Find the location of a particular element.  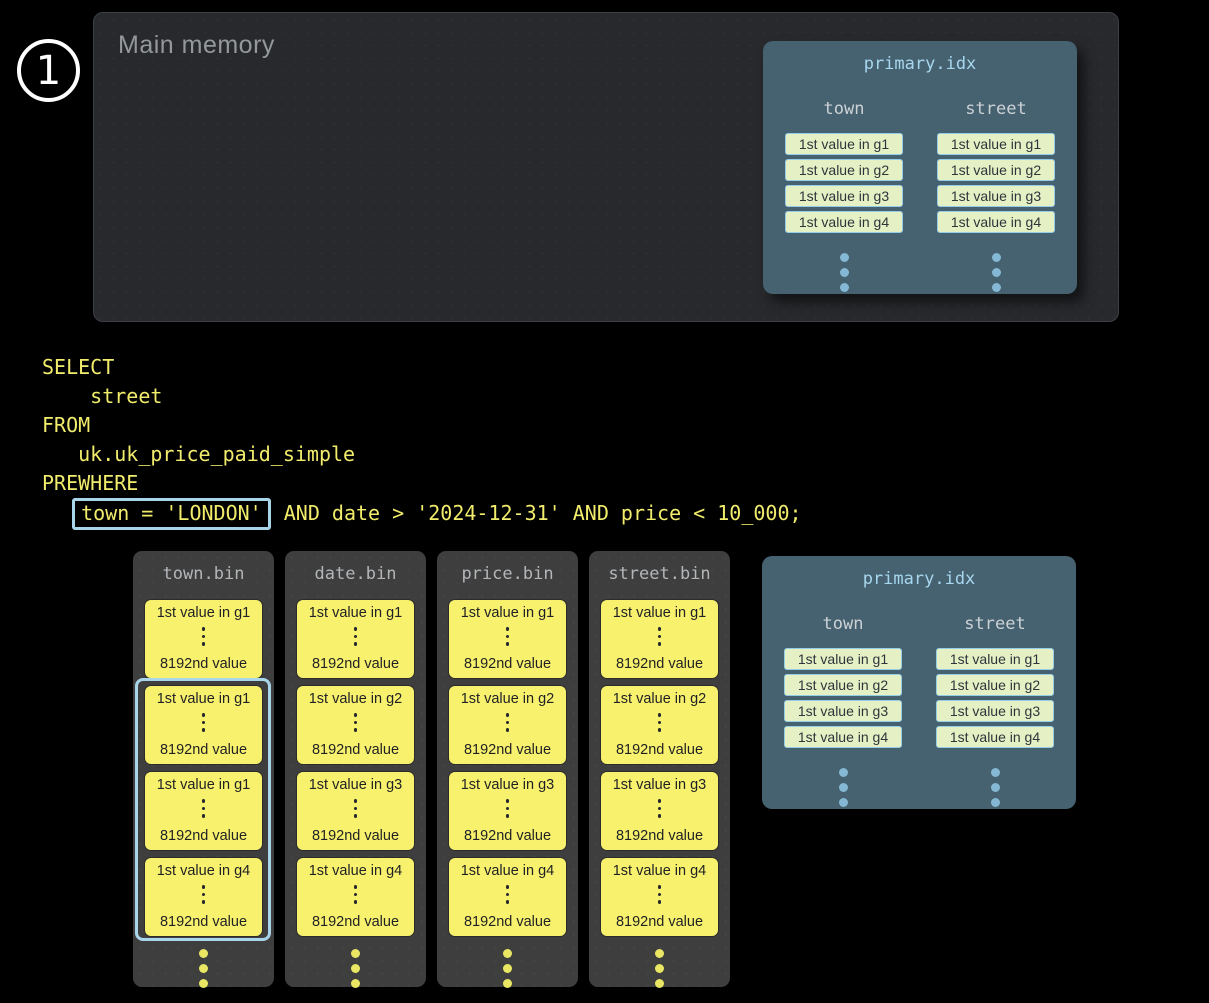

sql-line: uk.uk_price_paid_simple is located at coordinates (199, 454).